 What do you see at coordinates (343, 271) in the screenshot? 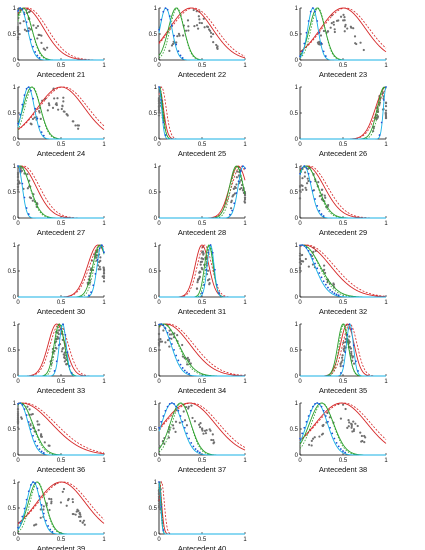
I see `red-curve` at bounding box center [343, 271].